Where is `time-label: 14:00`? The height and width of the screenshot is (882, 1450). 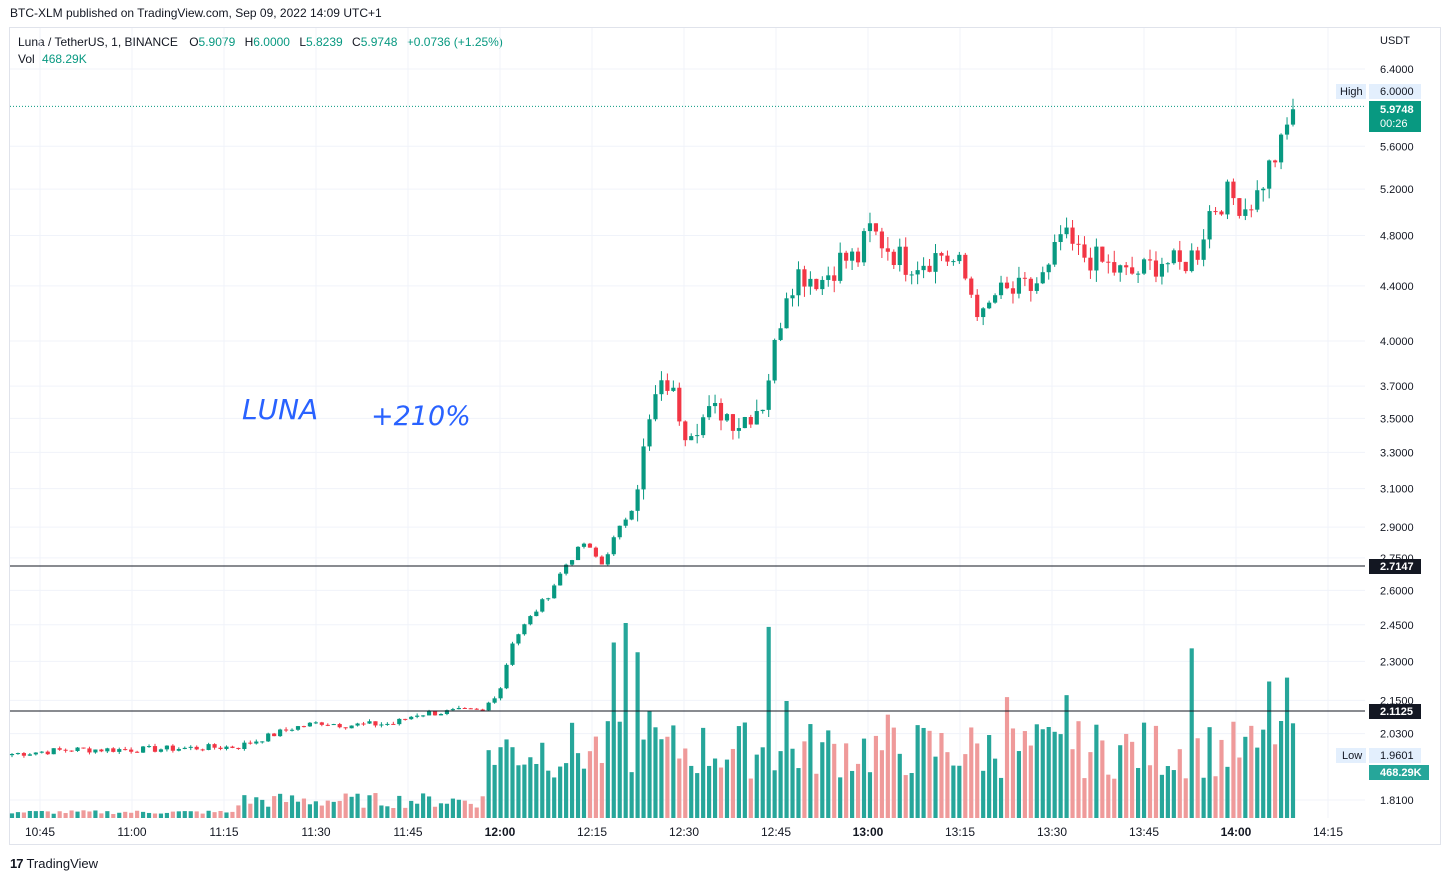 time-label: 14:00 is located at coordinates (1236, 832).